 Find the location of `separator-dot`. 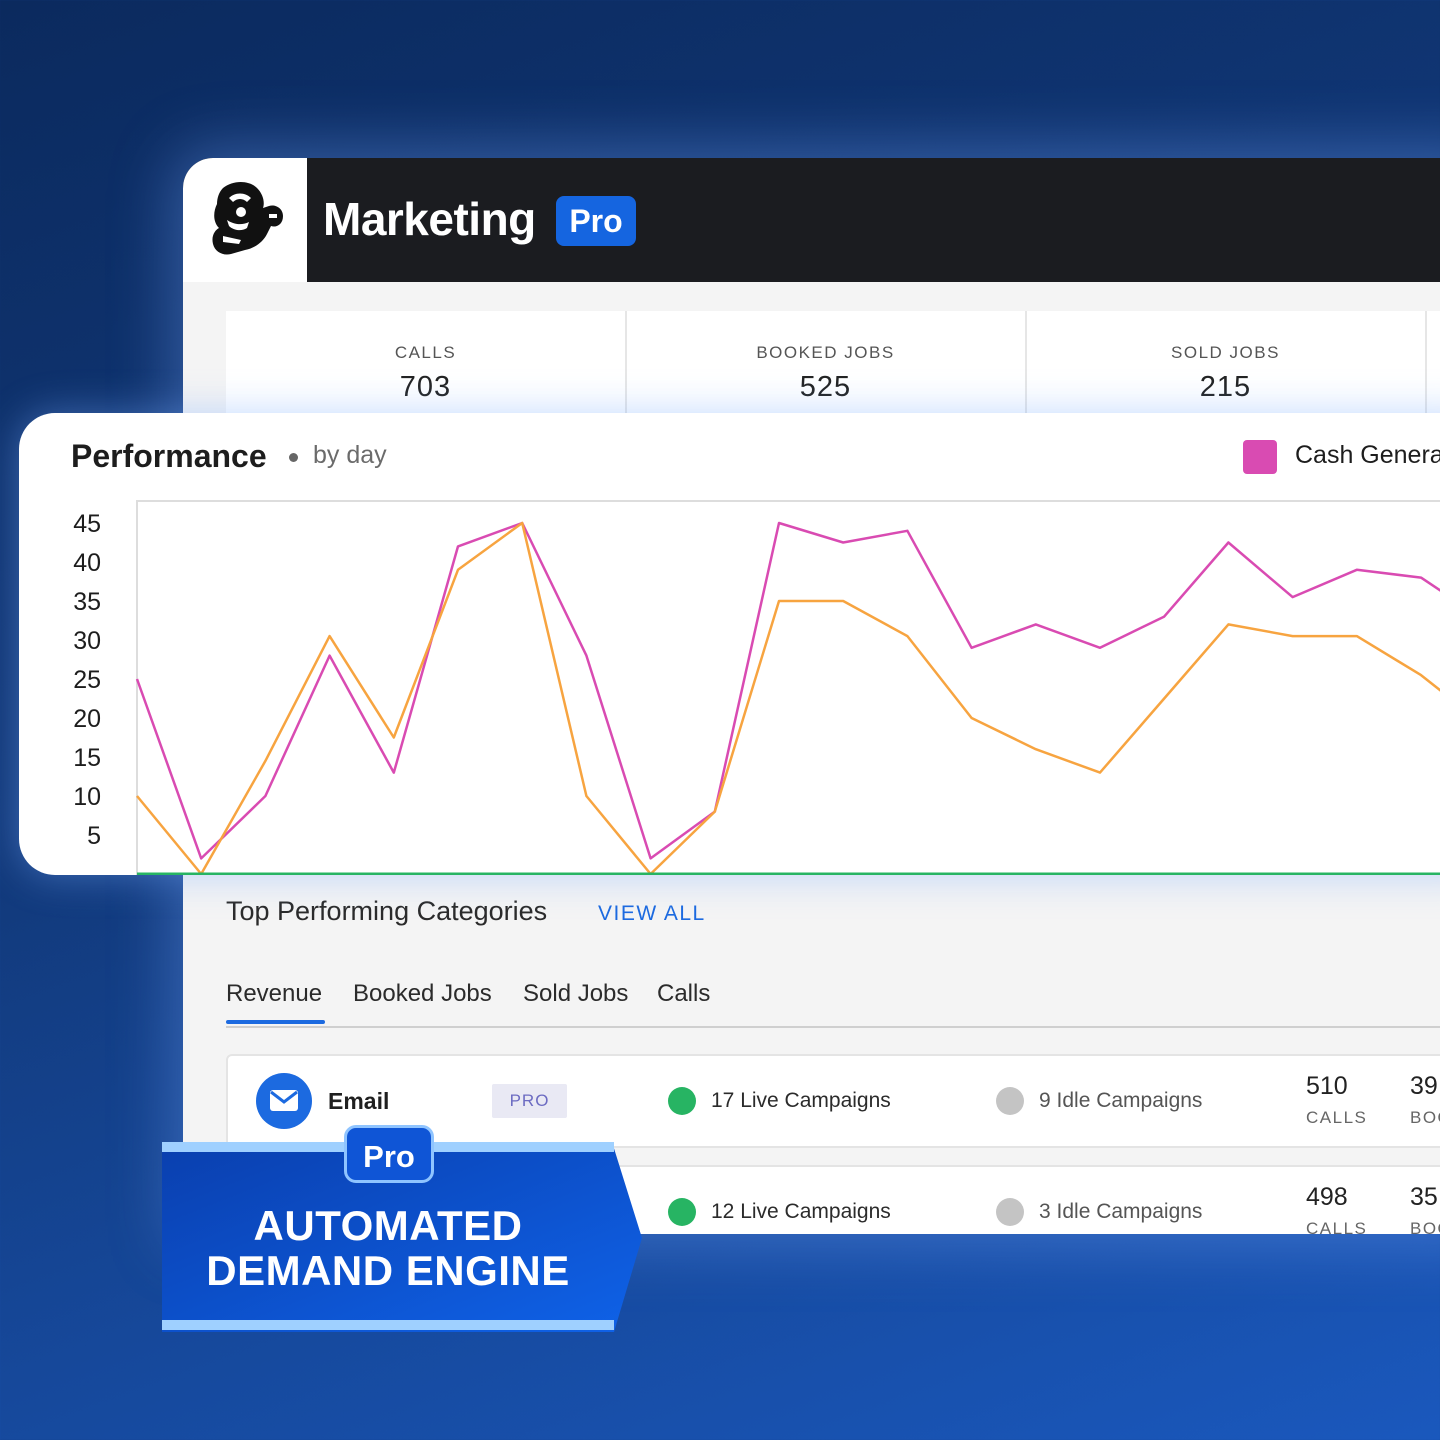

separator-dot is located at coordinates (293, 457).